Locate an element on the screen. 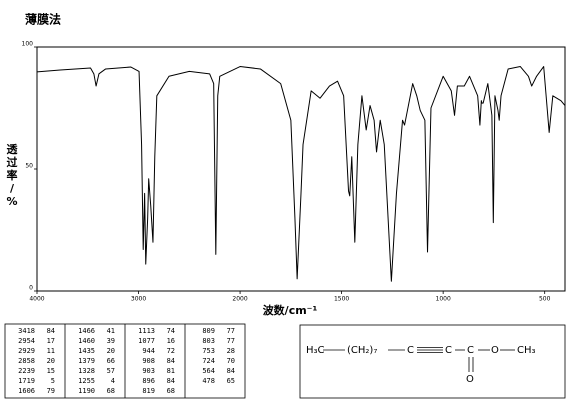 The height and width of the screenshot is (415, 570). y-tick-label: 50 is located at coordinates (29, 166).